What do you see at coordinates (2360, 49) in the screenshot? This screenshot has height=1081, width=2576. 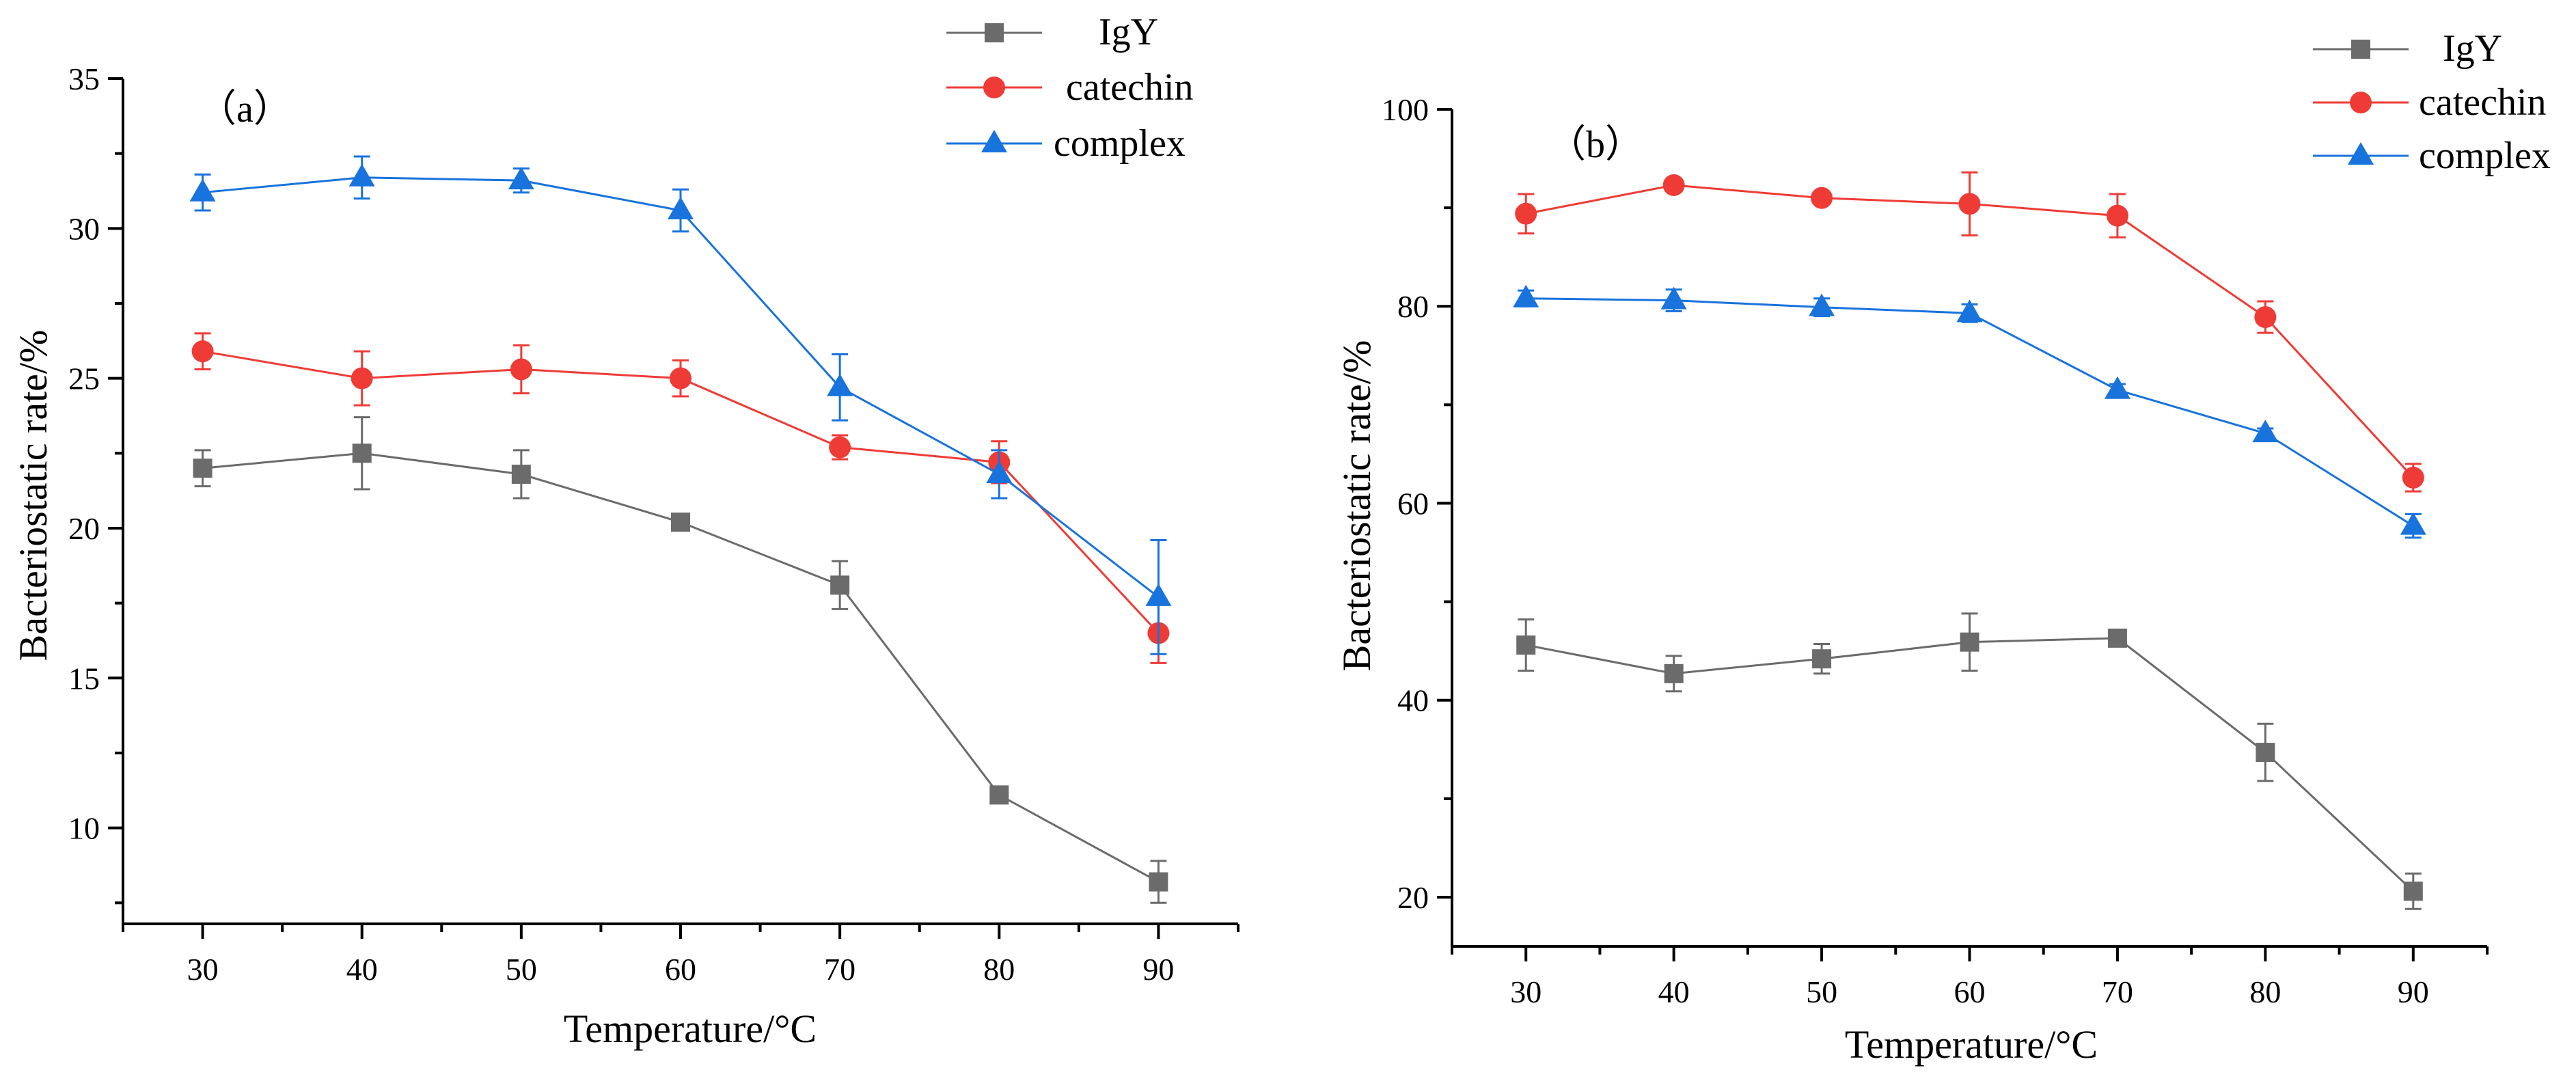 I see `legend-b-igy-marker` at bounding box center [2360, 49].